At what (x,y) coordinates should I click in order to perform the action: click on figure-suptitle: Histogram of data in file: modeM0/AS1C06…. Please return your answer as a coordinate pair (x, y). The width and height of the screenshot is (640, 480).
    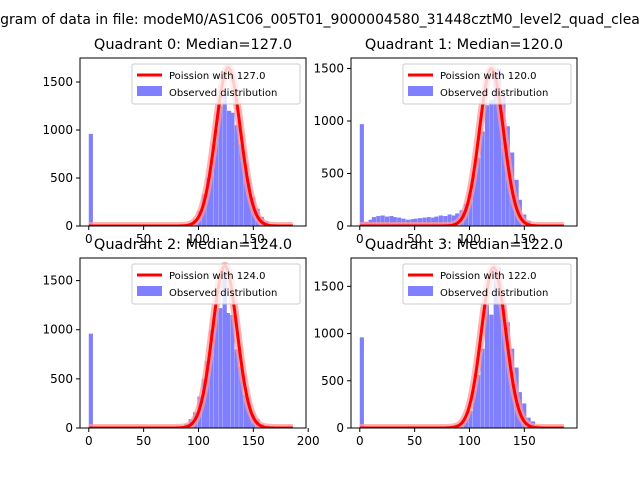
    Looking at the image, I should click on (320, 20).